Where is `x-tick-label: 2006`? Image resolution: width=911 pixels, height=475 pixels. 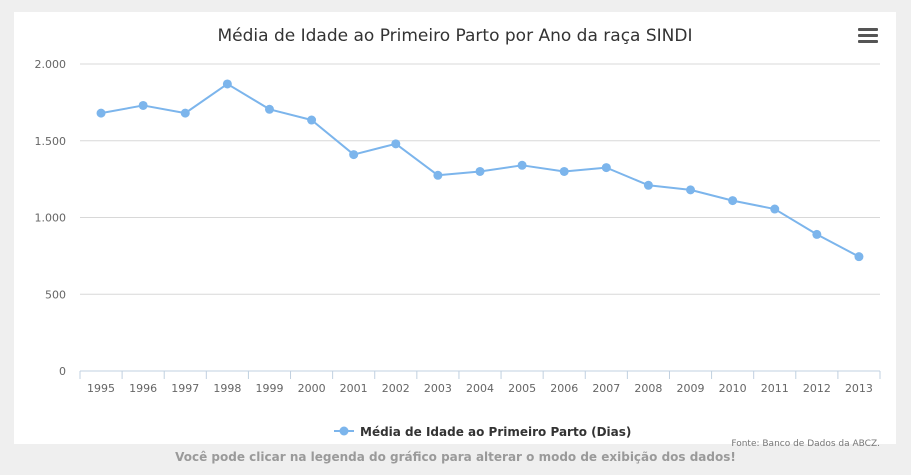 x-tick-label: 2006 is located at coordinates (564, 388).